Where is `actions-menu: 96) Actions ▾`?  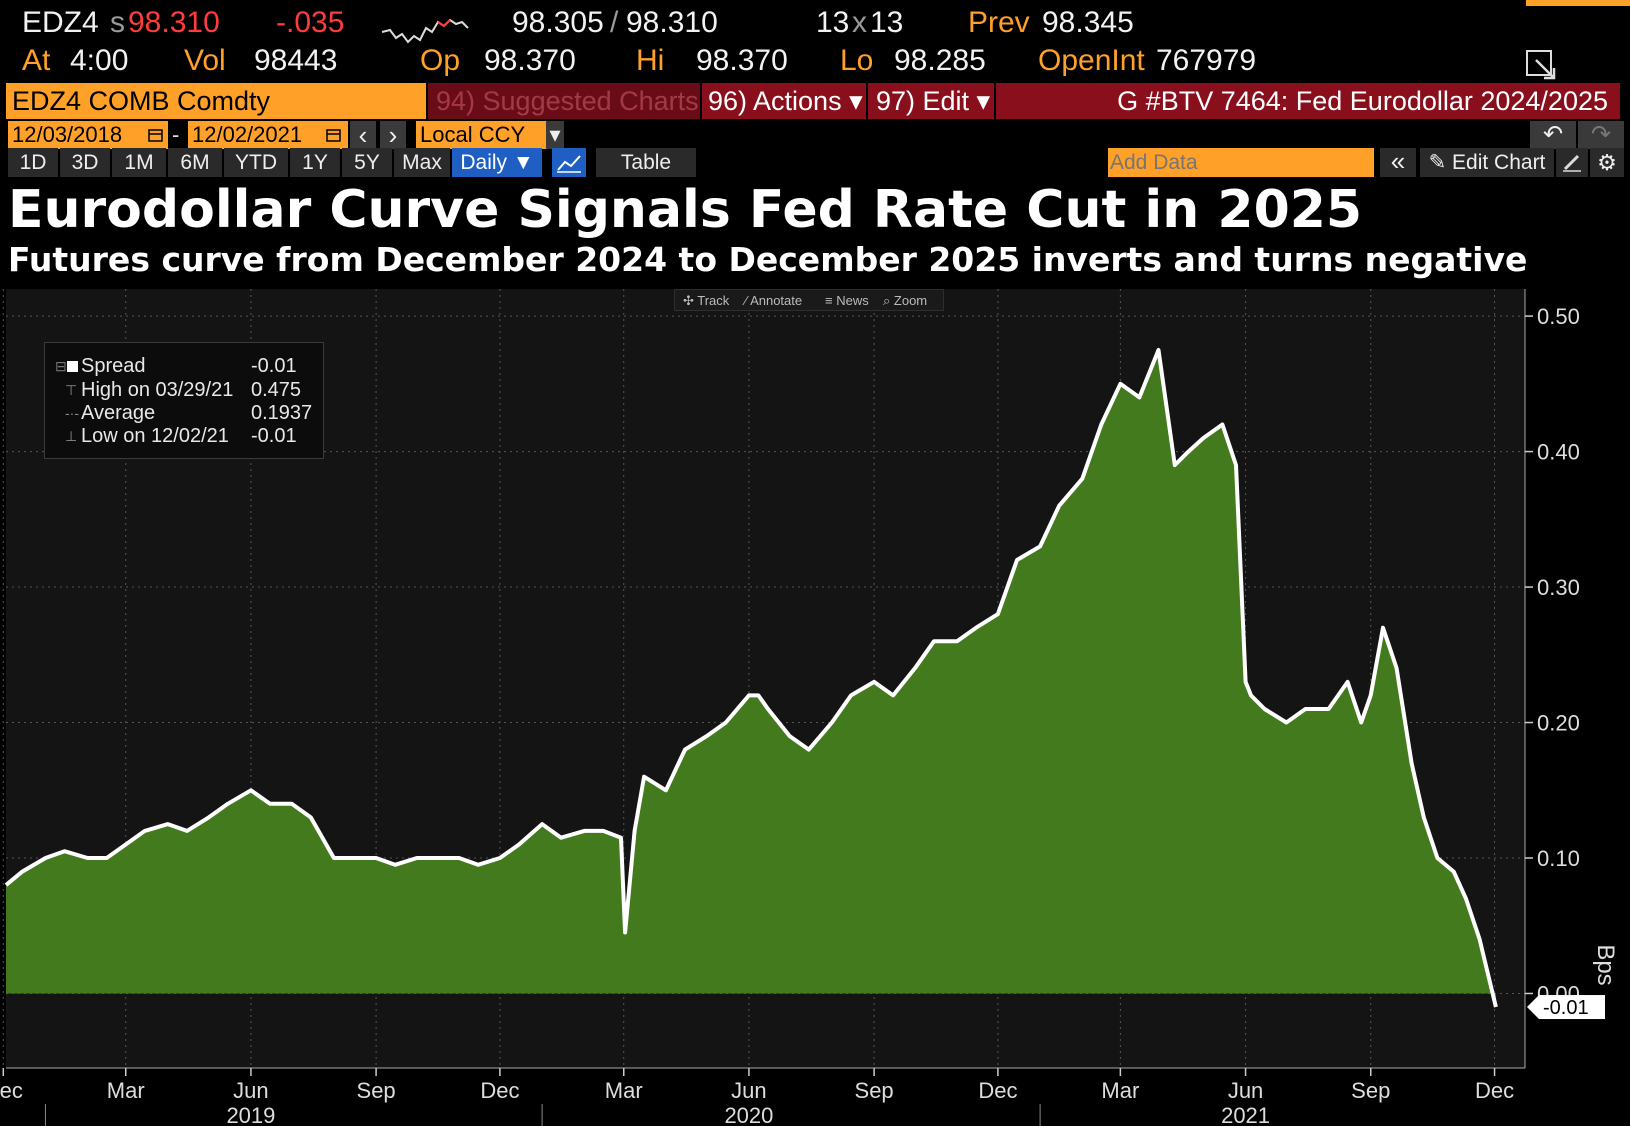
actions-menu: 96) Actions ▾ is located at coordinates (784, 101).